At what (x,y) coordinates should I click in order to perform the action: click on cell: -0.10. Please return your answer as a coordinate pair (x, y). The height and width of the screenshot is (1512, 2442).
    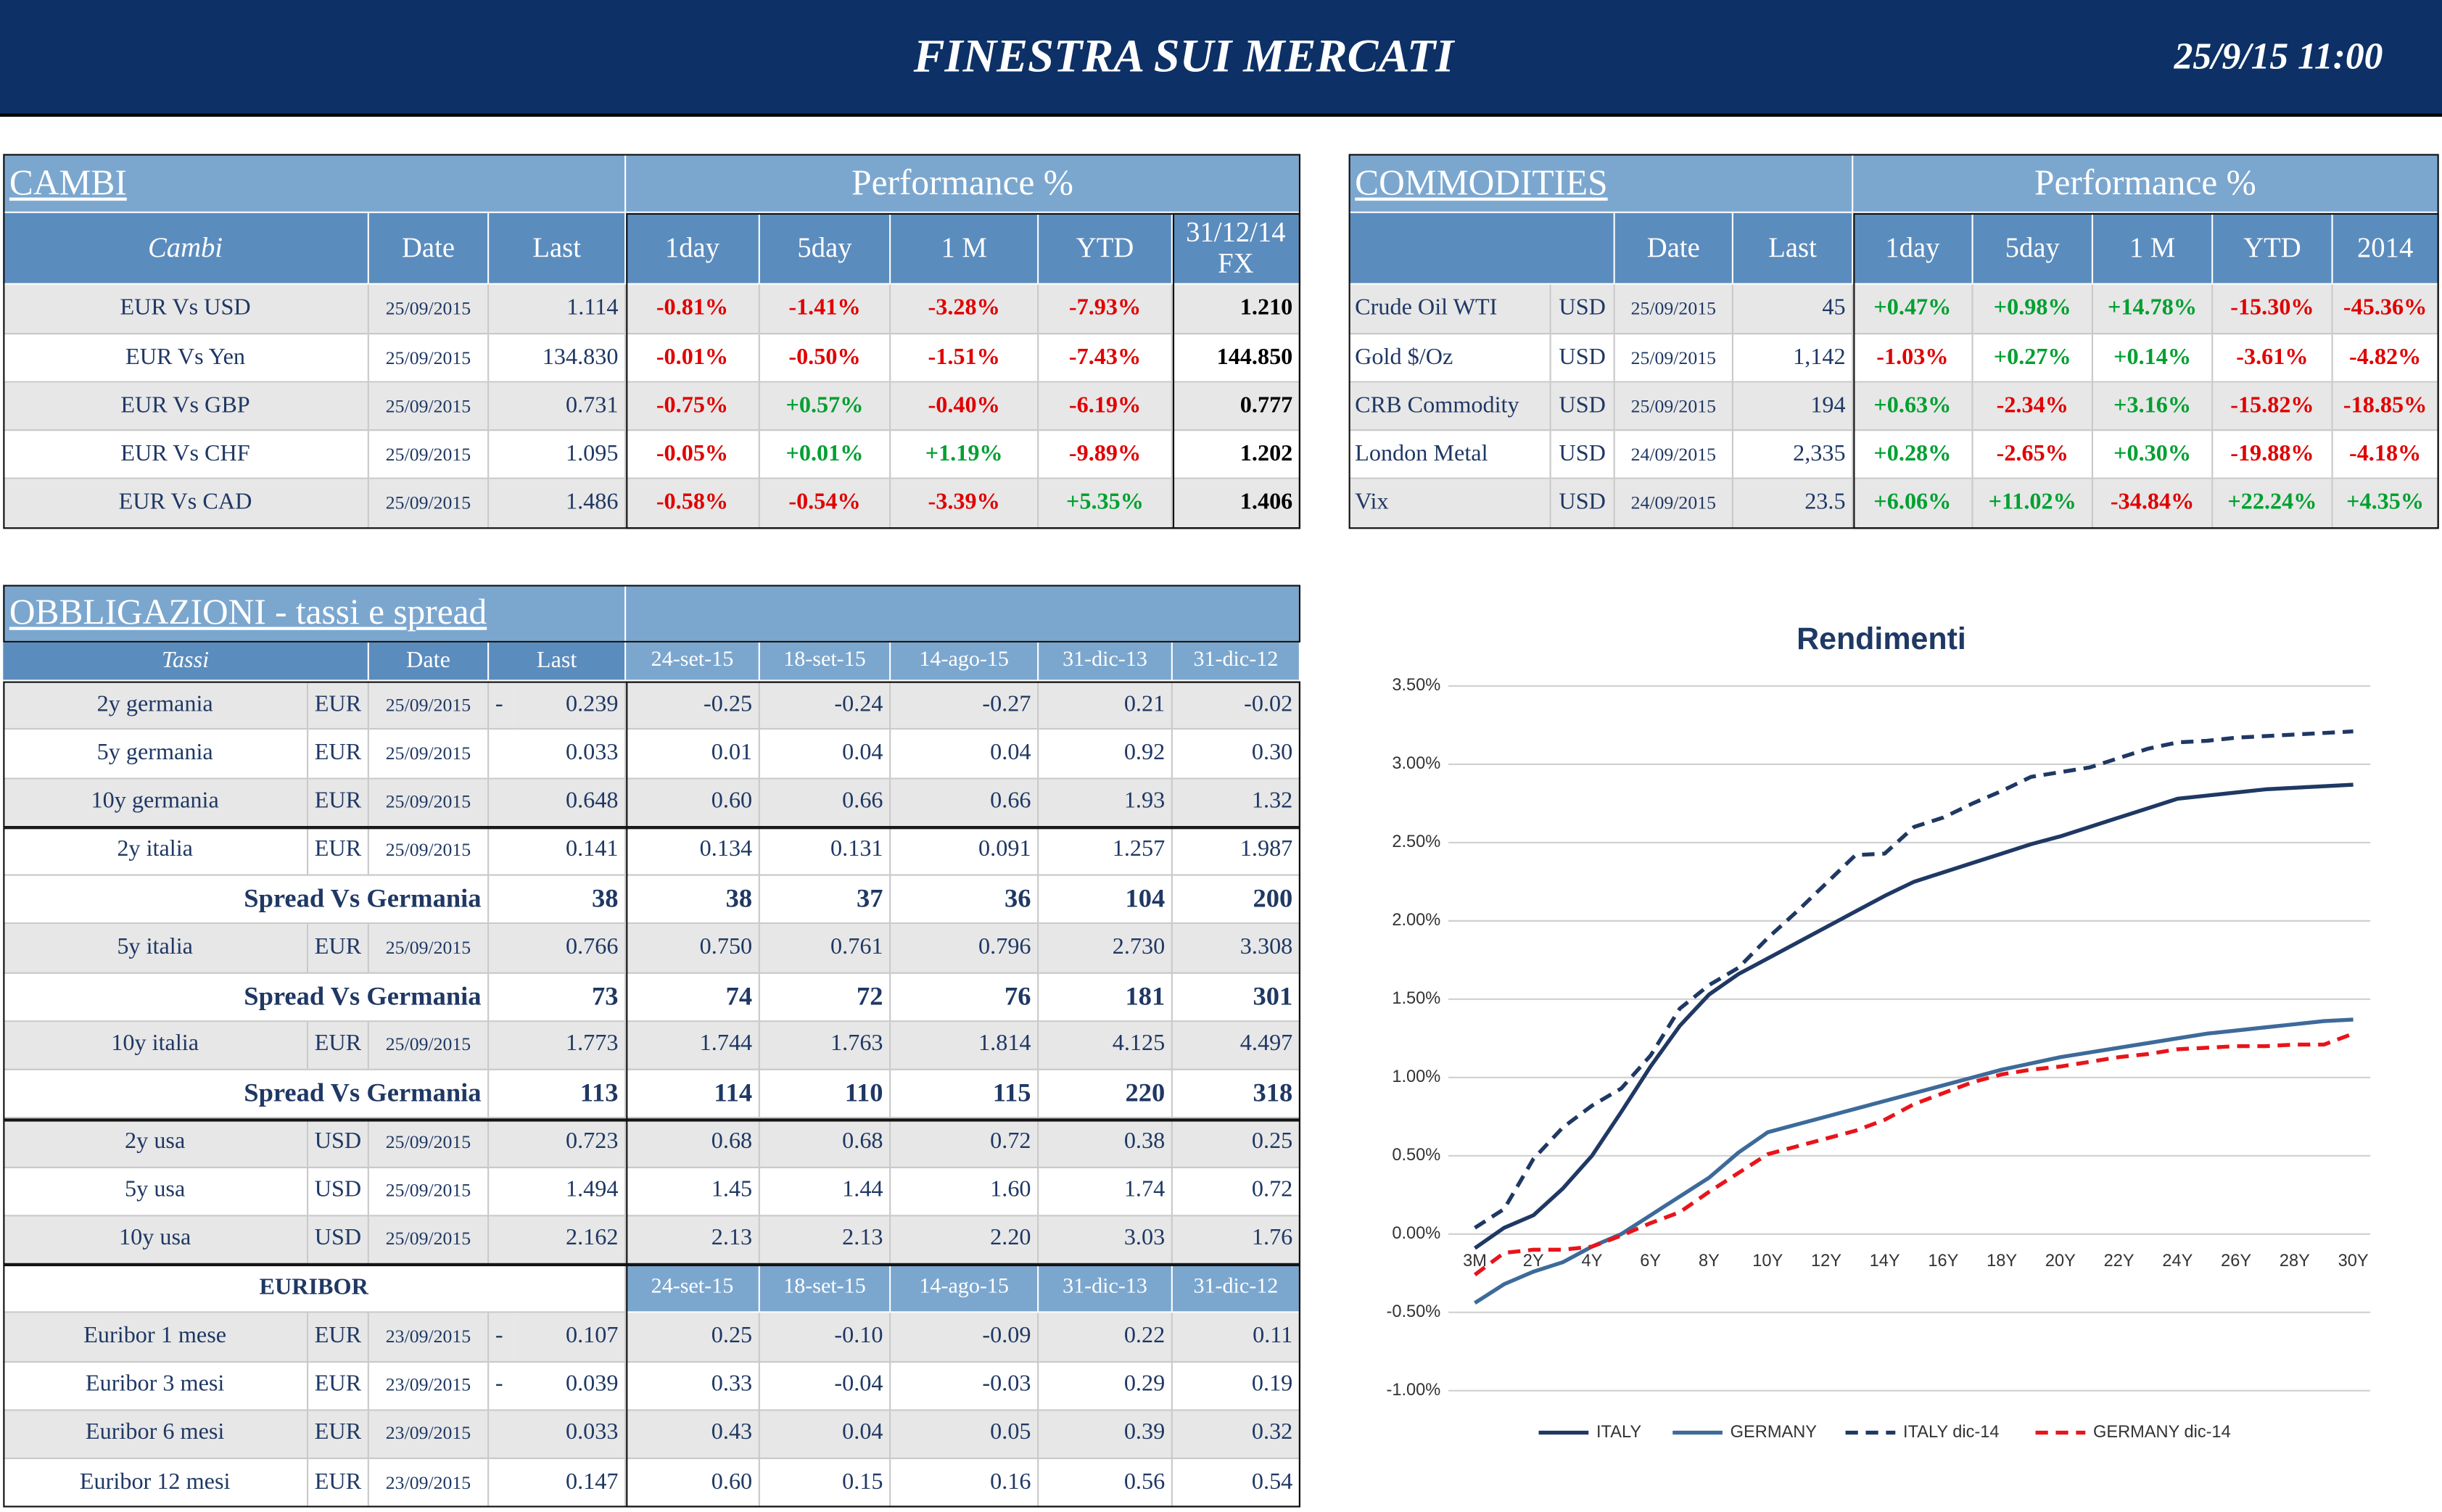
    Looking at the image, I should click on (825, 1338).